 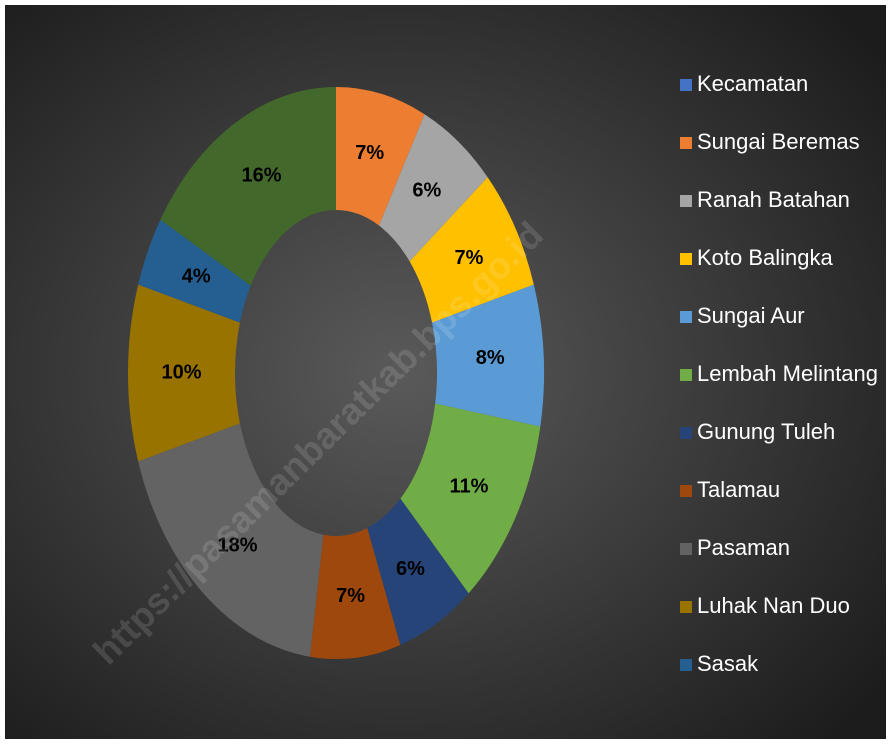 What do you see at coordinates (469, 487) in the screenshot?
I see `data-label: 11%` at bounding box center [469, 487].